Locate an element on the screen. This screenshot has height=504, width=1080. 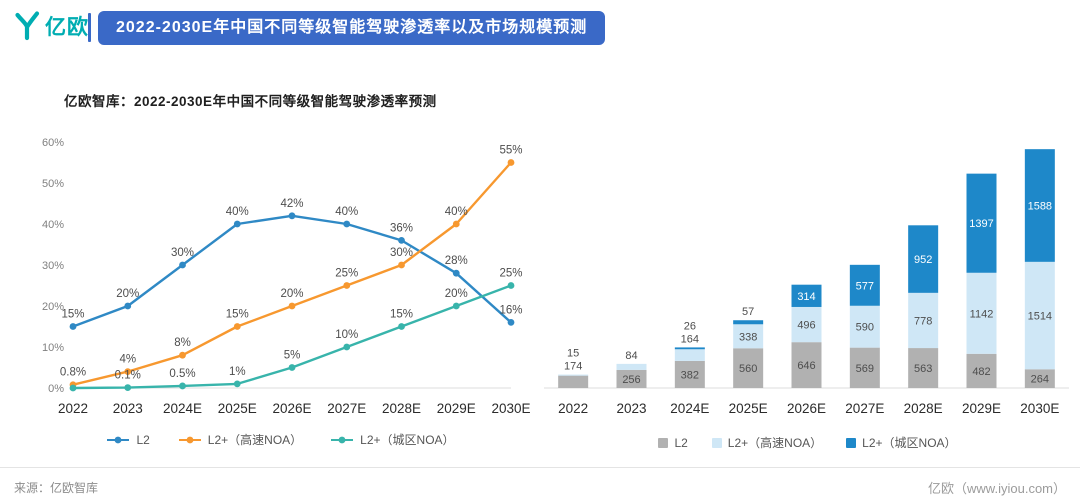
svg-text: 26 is located at coordinates (690, 326).